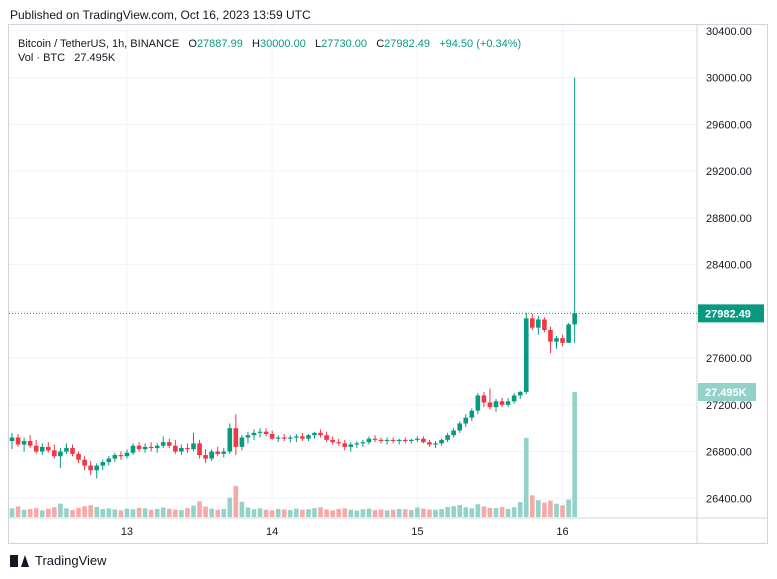  What do you see at coordinates (71, 560) in the screenshot?
I see `footer-brand: TradingView` at bounding box center [71, 560].